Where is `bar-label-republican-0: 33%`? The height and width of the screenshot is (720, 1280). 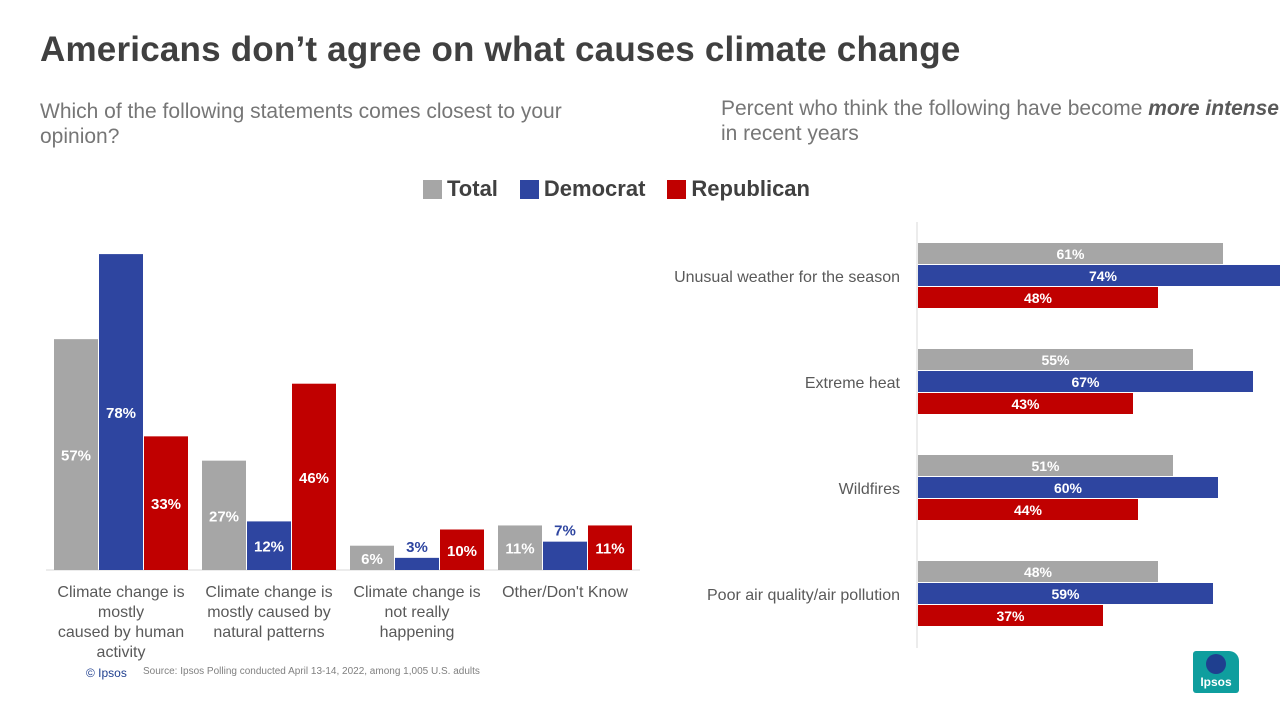 bar-label-republican-0: 33% is located at coordinates (166, 504).